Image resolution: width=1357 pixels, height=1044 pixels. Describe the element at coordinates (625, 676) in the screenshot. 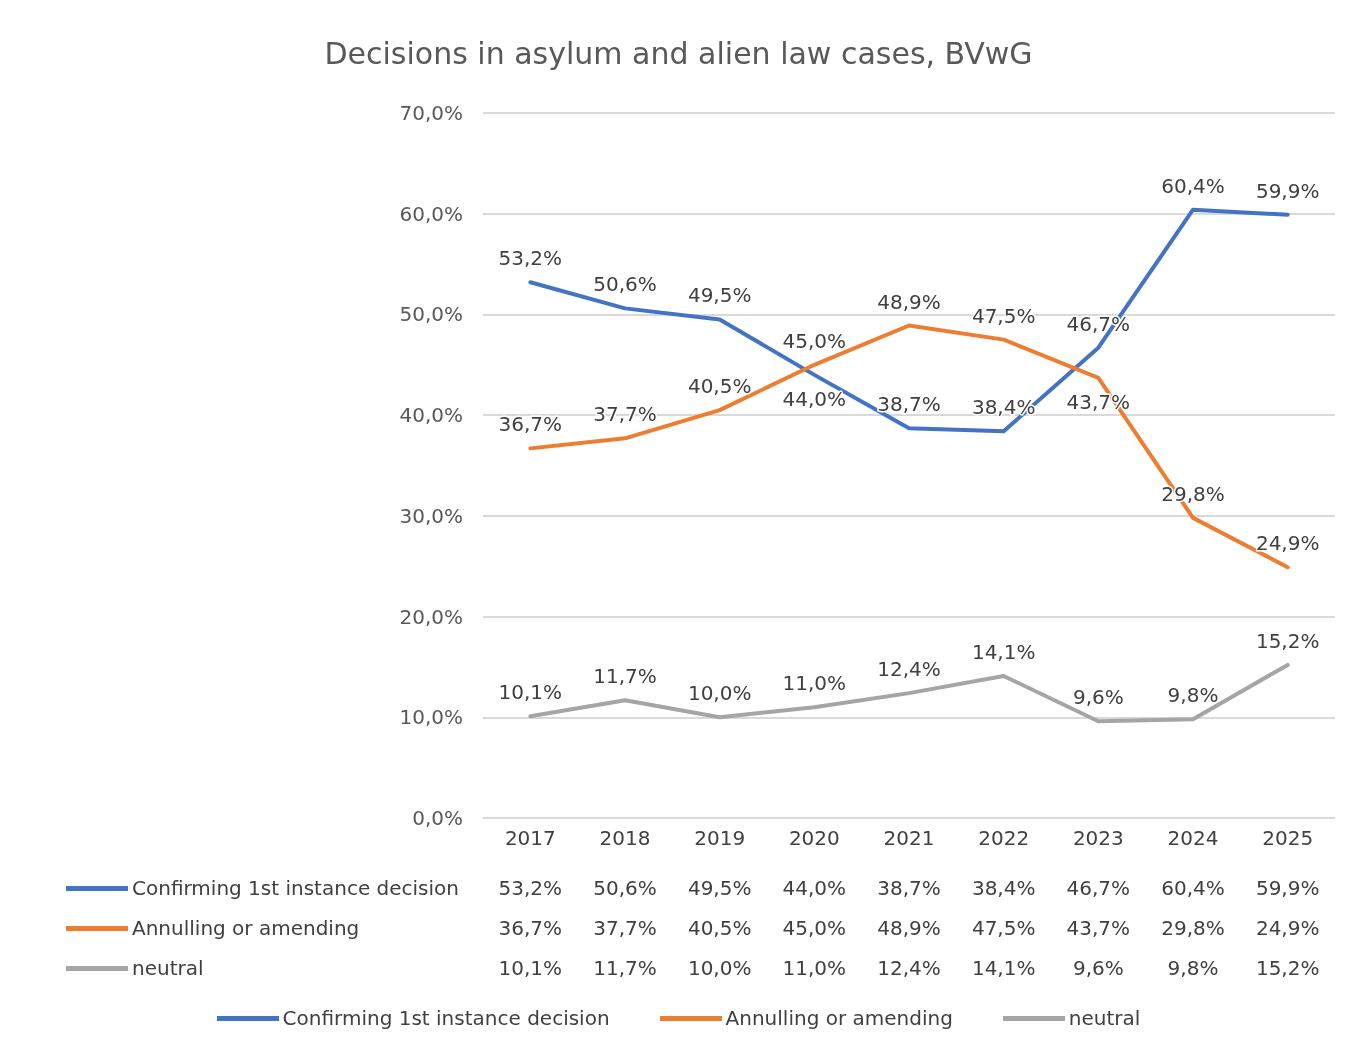

I see `text: 11,7%` at that location.